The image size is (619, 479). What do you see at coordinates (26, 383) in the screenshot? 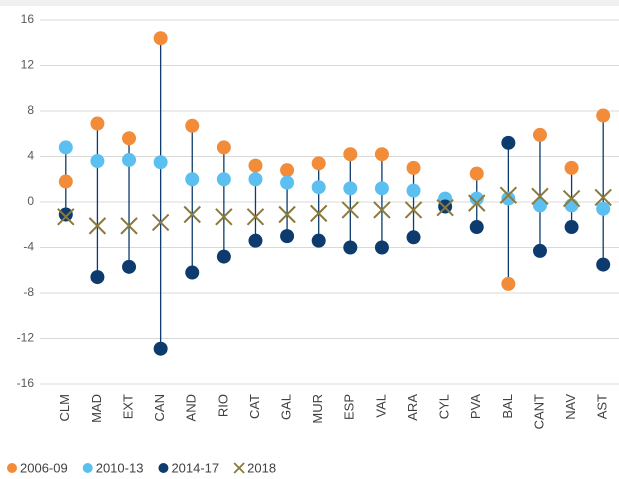
I see `y-tick-label: -16` at bounding box center [26, 383].